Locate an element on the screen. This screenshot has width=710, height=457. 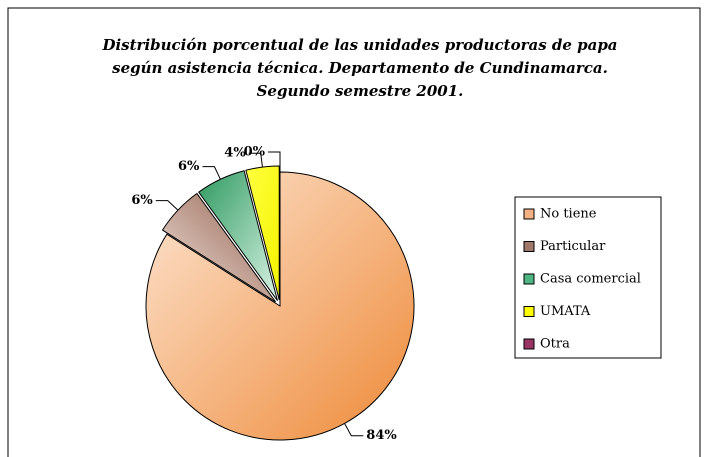
legend-label: Particular is located at coordinates (573, 246).